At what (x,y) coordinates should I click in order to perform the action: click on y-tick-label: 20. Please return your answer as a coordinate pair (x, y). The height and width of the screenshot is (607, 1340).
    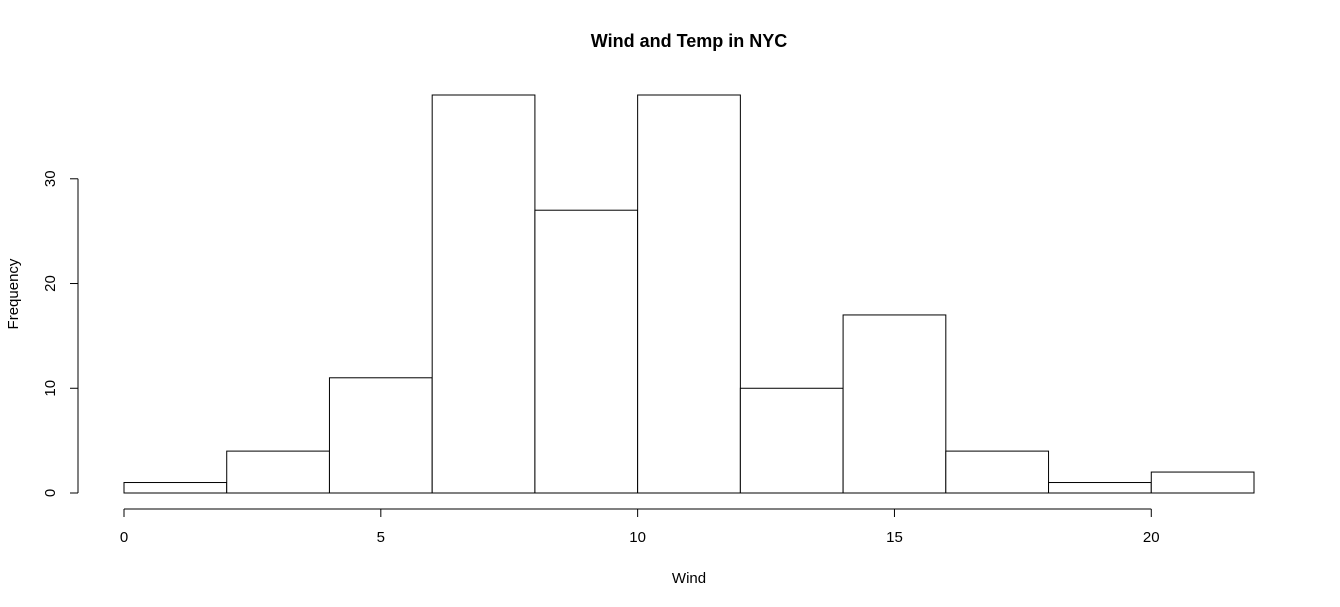
    Looking at the image, I should click on (50, 283).